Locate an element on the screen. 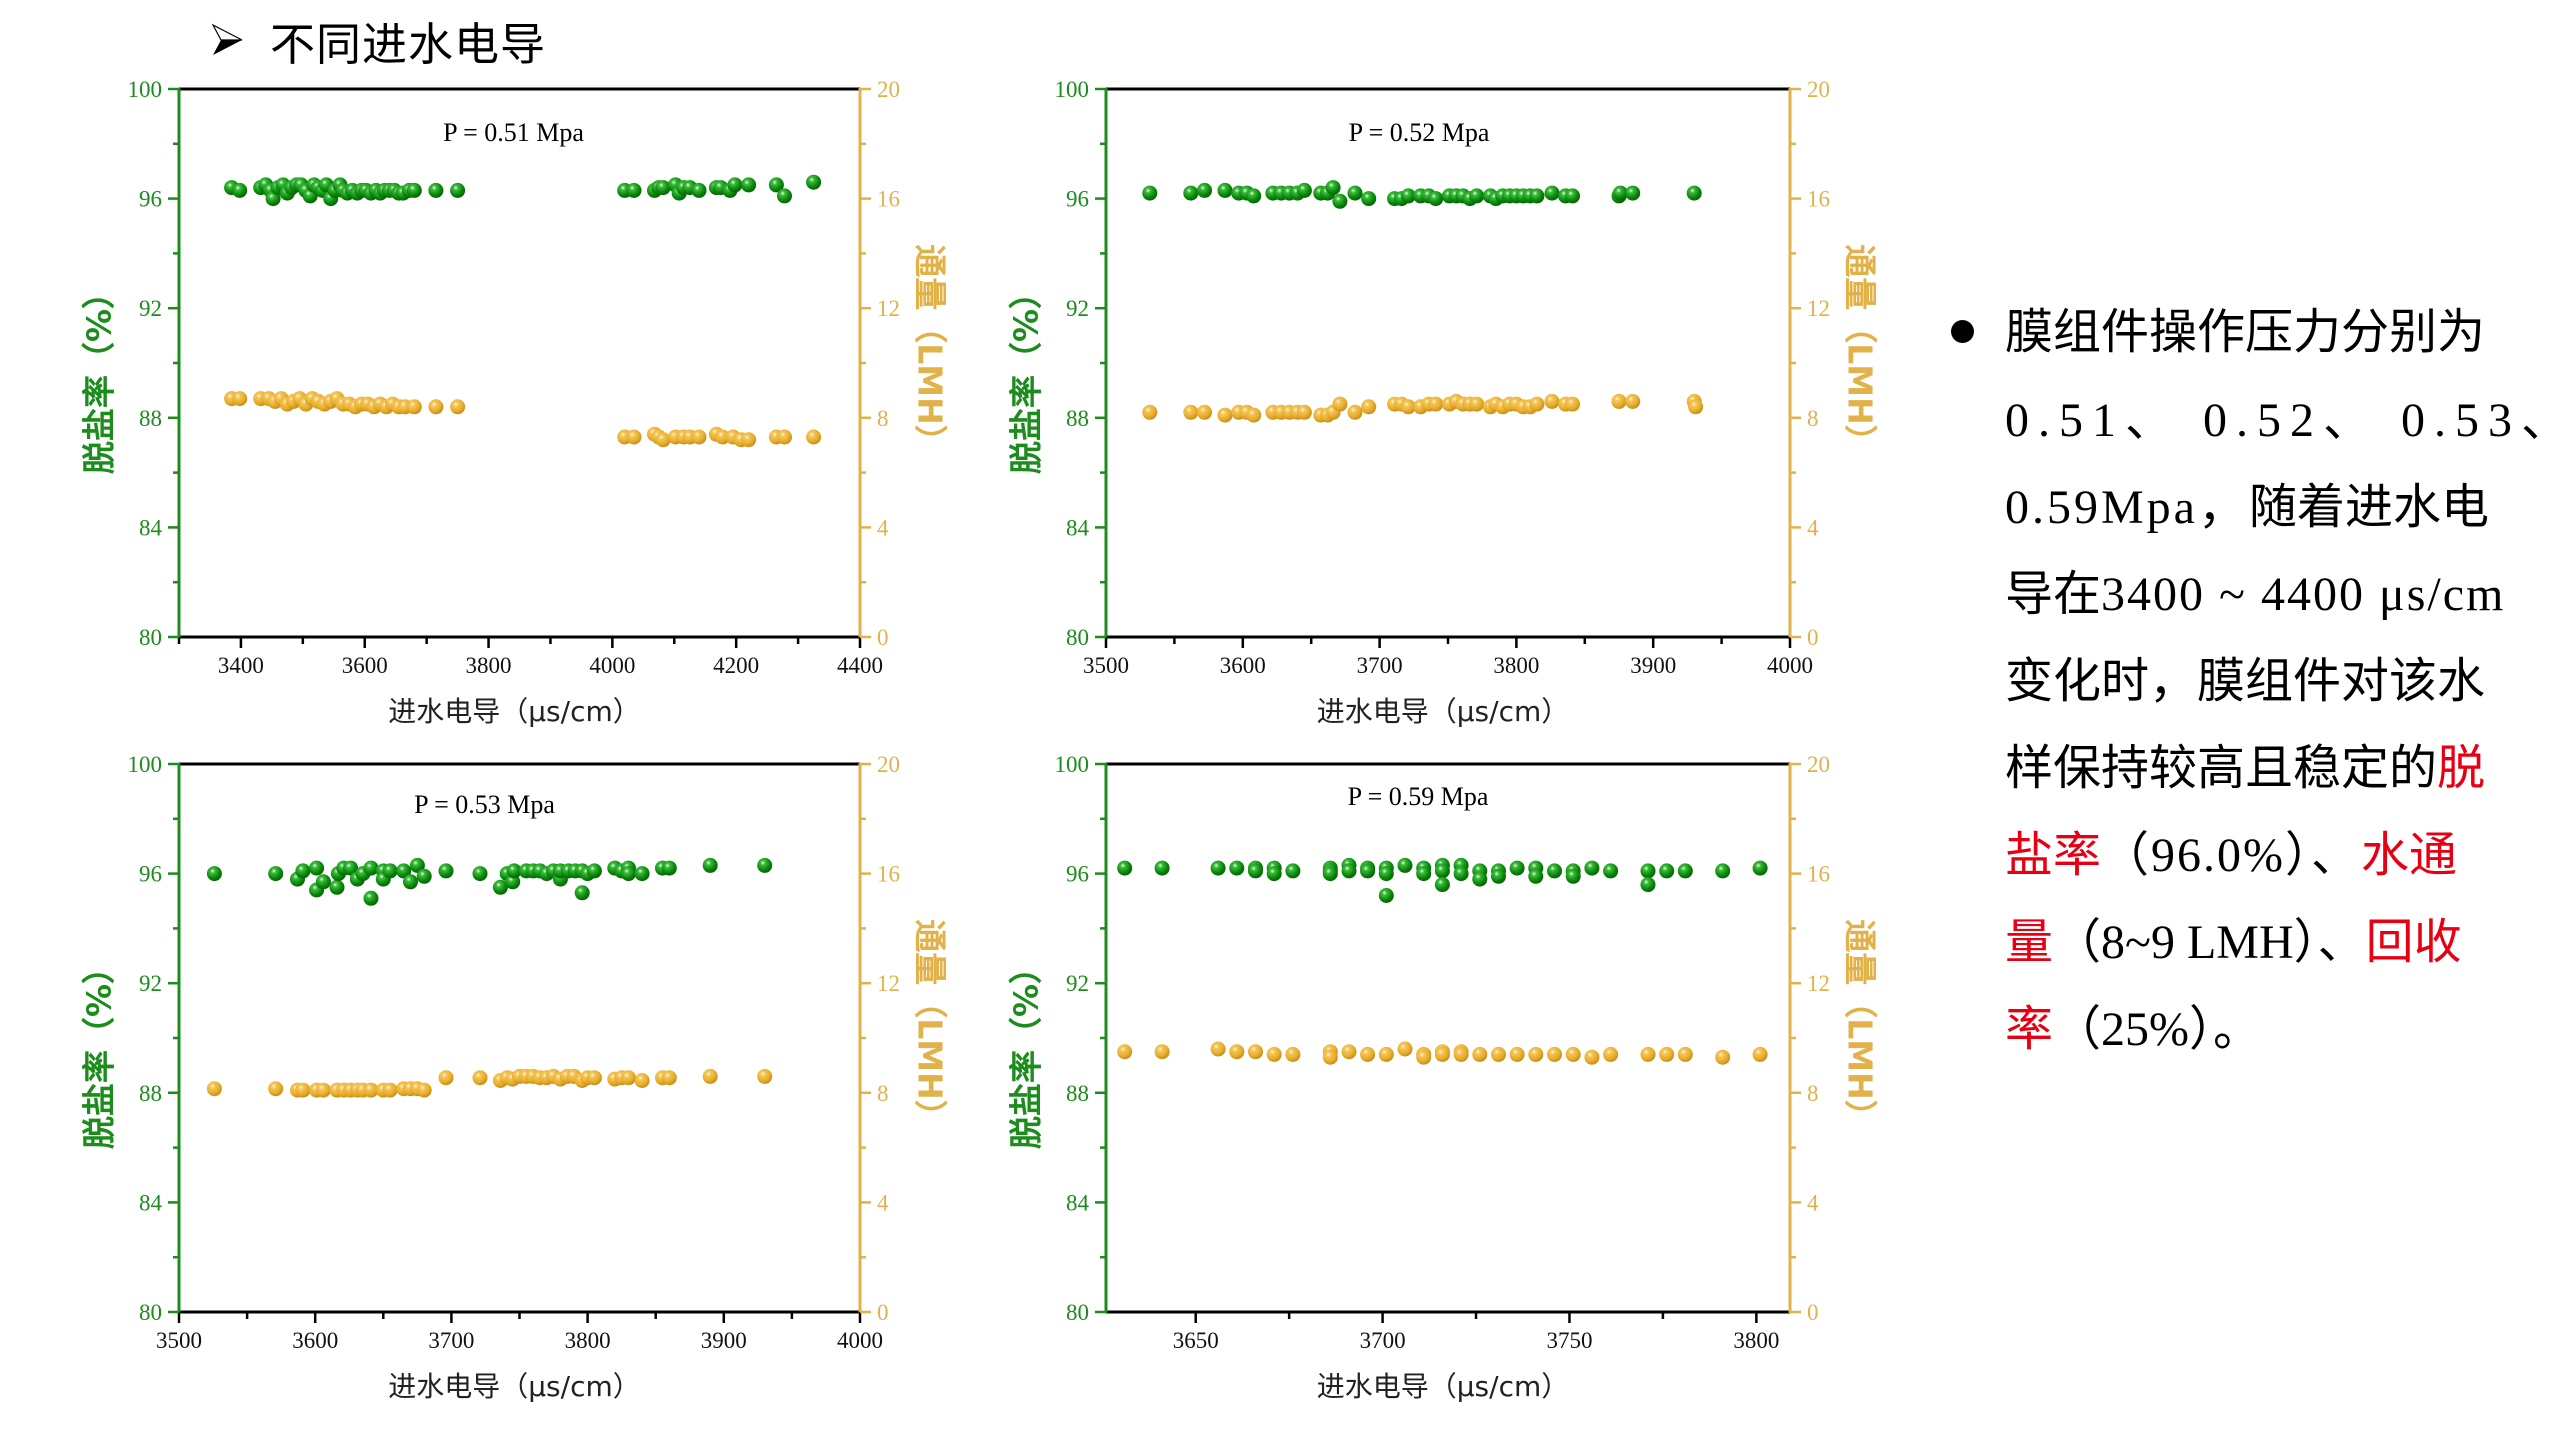 The image size is (2560, 1440). highlight-salt-rejection: 盐率 is located at coordinates (2053, 855).